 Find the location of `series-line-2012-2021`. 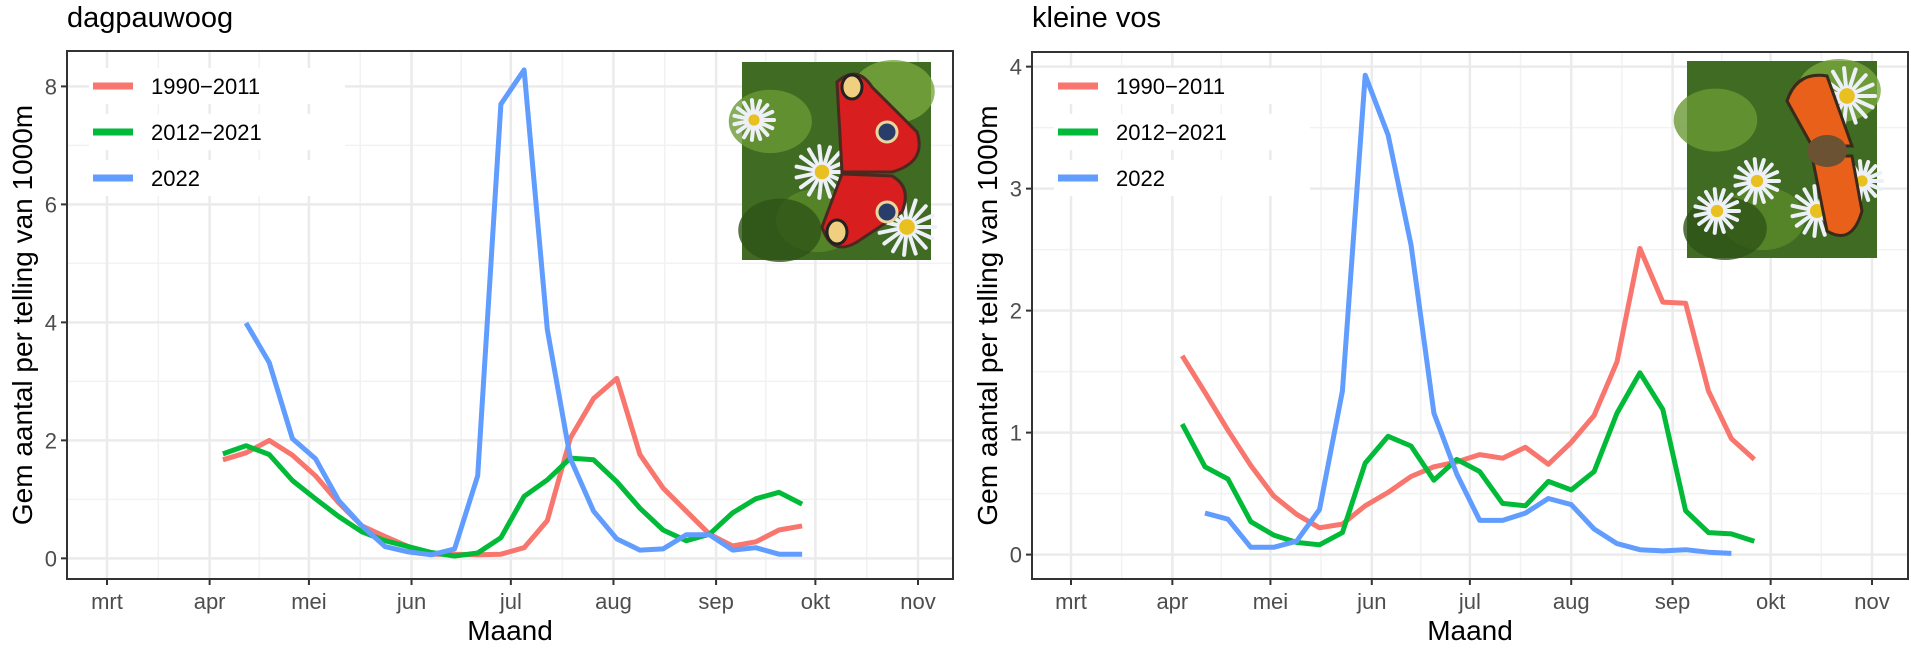

series-line-2012-2021 is located at coordinates (1467, 459).